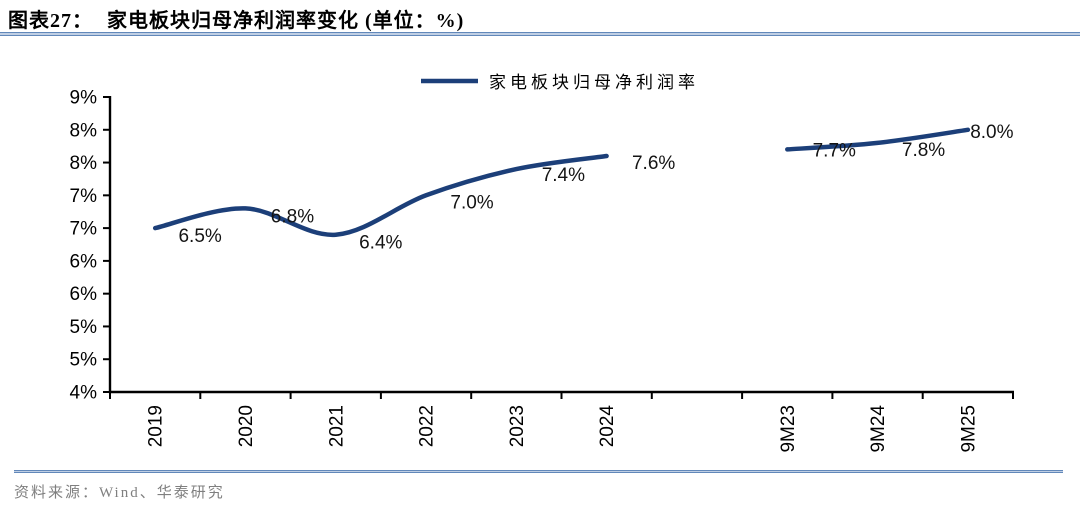  I want to click on figure-title-text: 家电板块归母净利润率变化 (单位：%), so click(286, 21).